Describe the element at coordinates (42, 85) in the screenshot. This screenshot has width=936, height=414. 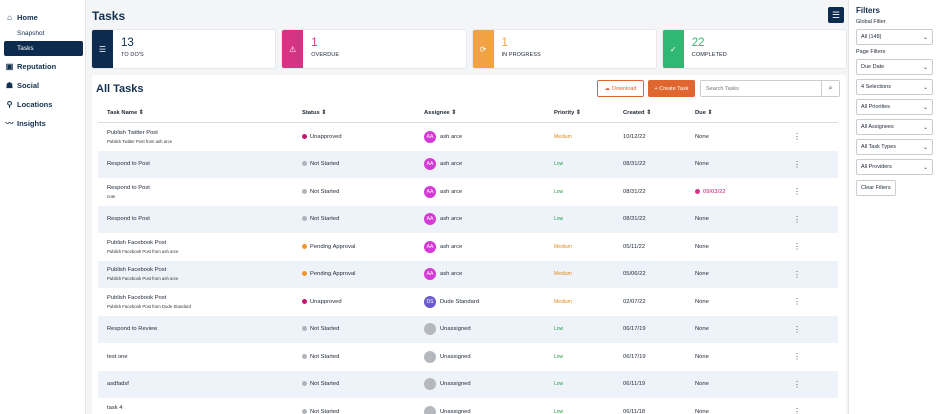
I see `sidebar-item-social: ☗ Social` at that location.